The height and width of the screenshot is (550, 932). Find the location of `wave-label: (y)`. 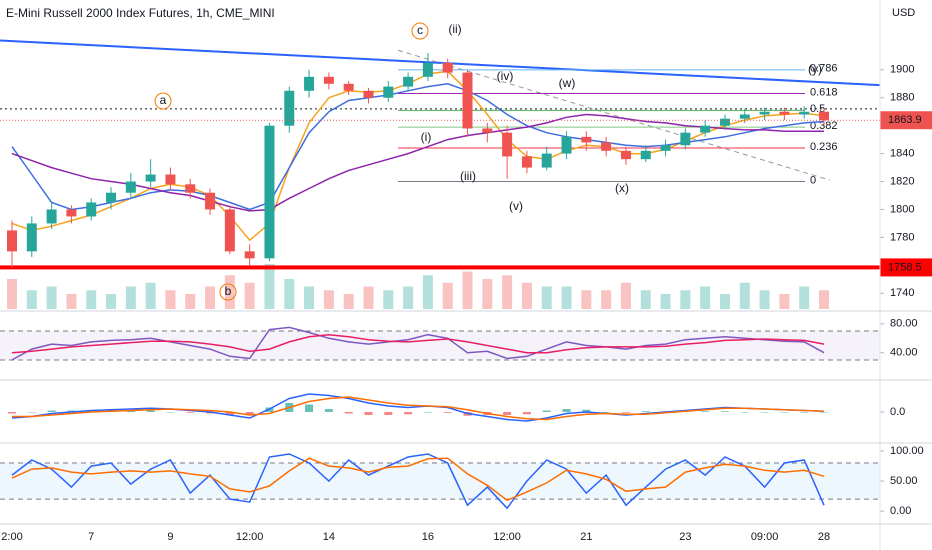

wave-label: (y) is located at coordinates (815, 69).